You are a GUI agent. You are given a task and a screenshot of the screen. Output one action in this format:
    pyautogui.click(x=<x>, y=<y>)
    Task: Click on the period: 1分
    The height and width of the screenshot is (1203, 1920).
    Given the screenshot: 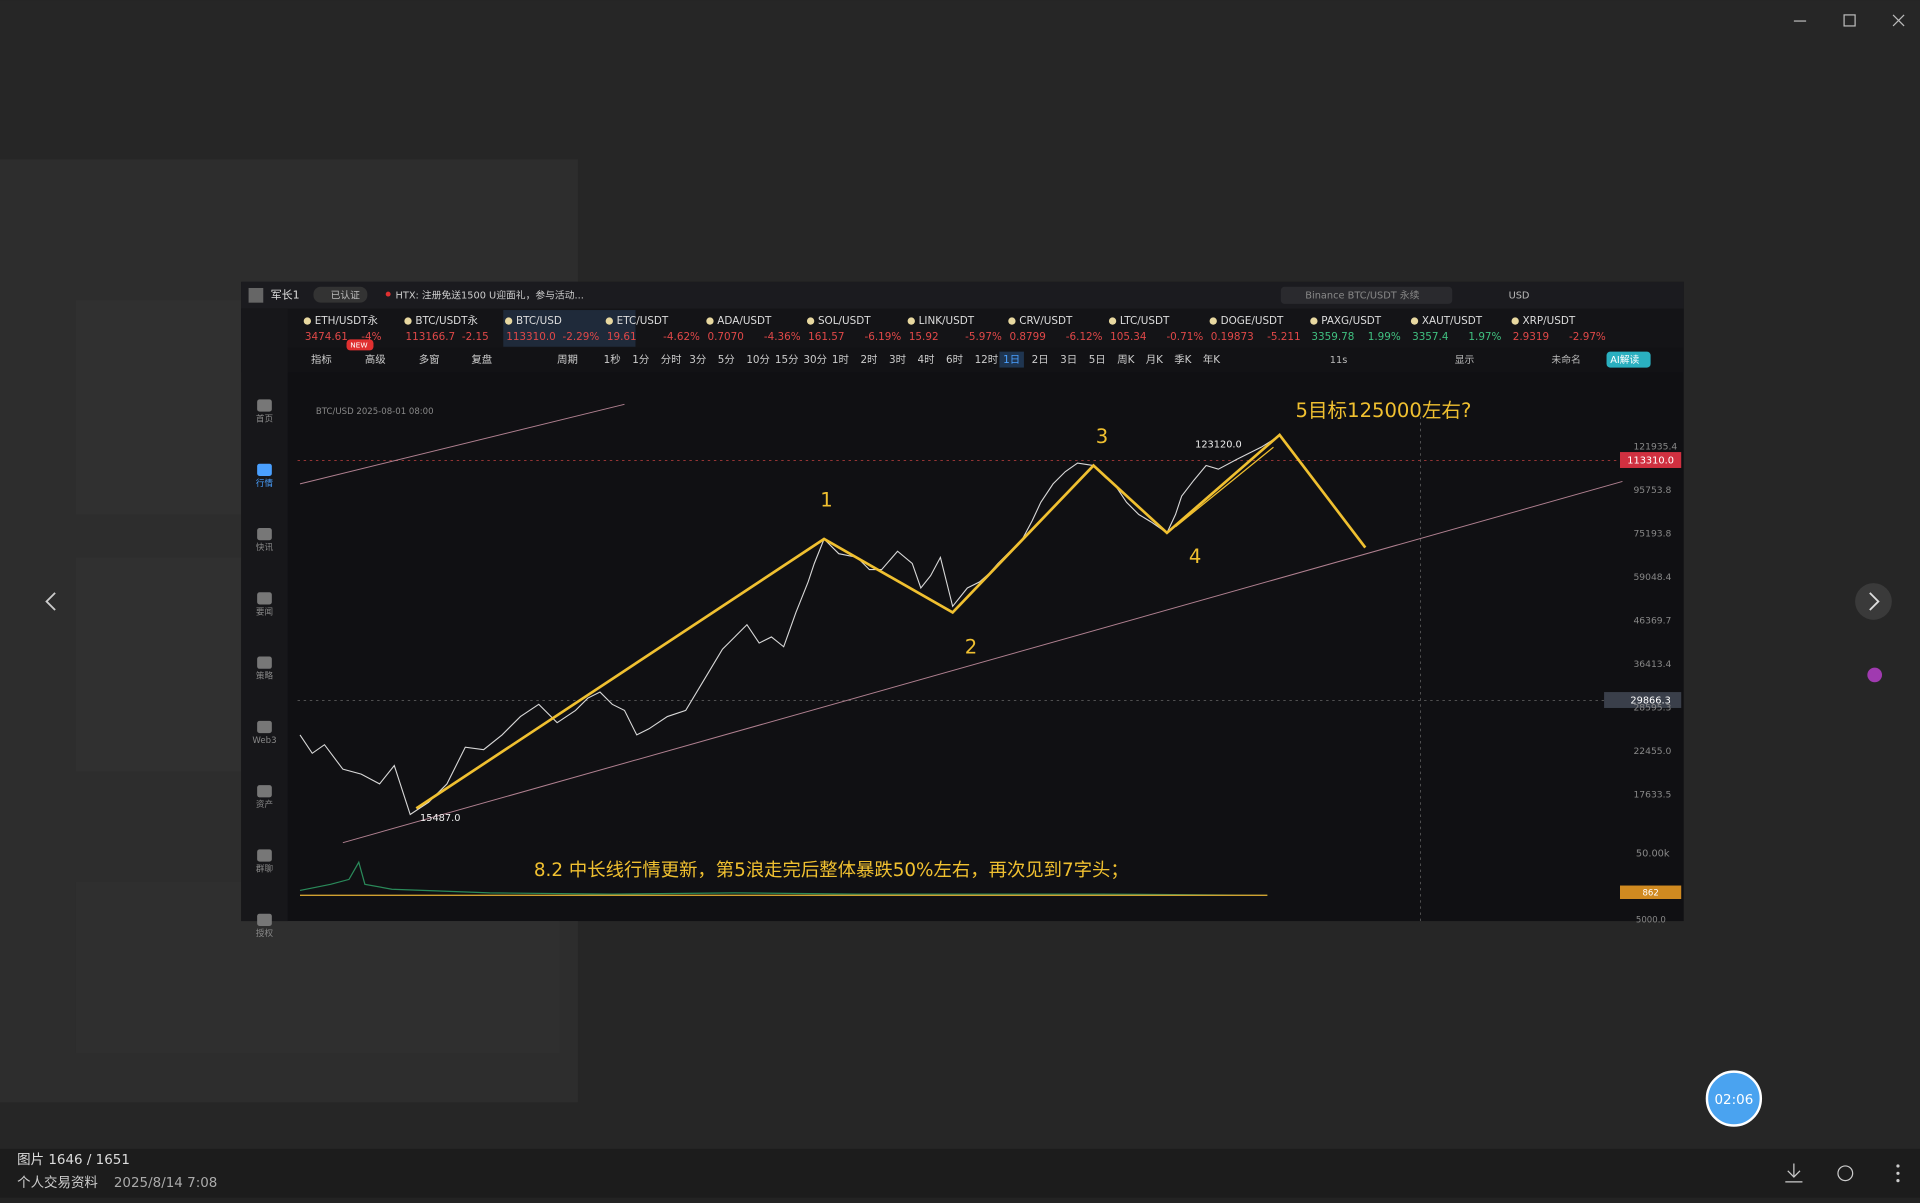 What is the action you would take?
    pyautogui.click(x=640, y=360)
    